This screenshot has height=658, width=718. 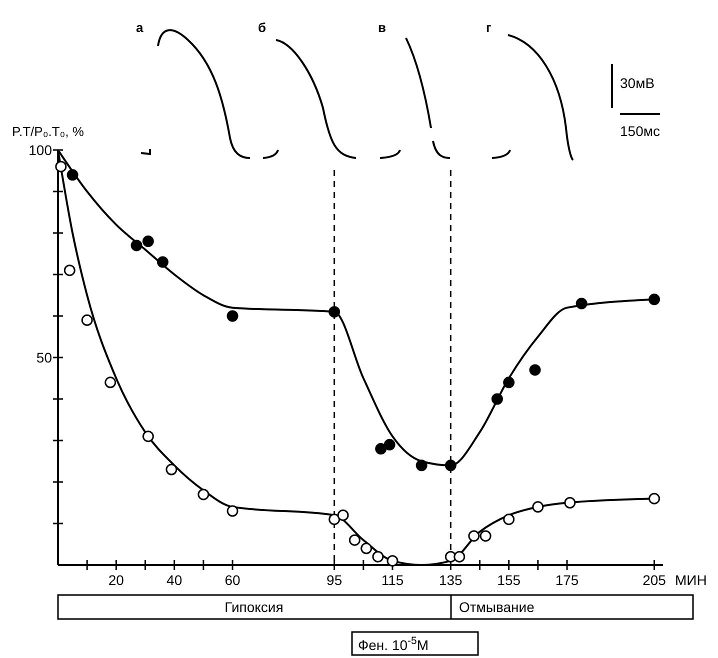 What do you see at coordinates (489, 27) in the screenshot?
I see `text: г` at bounding box center [489, 27].